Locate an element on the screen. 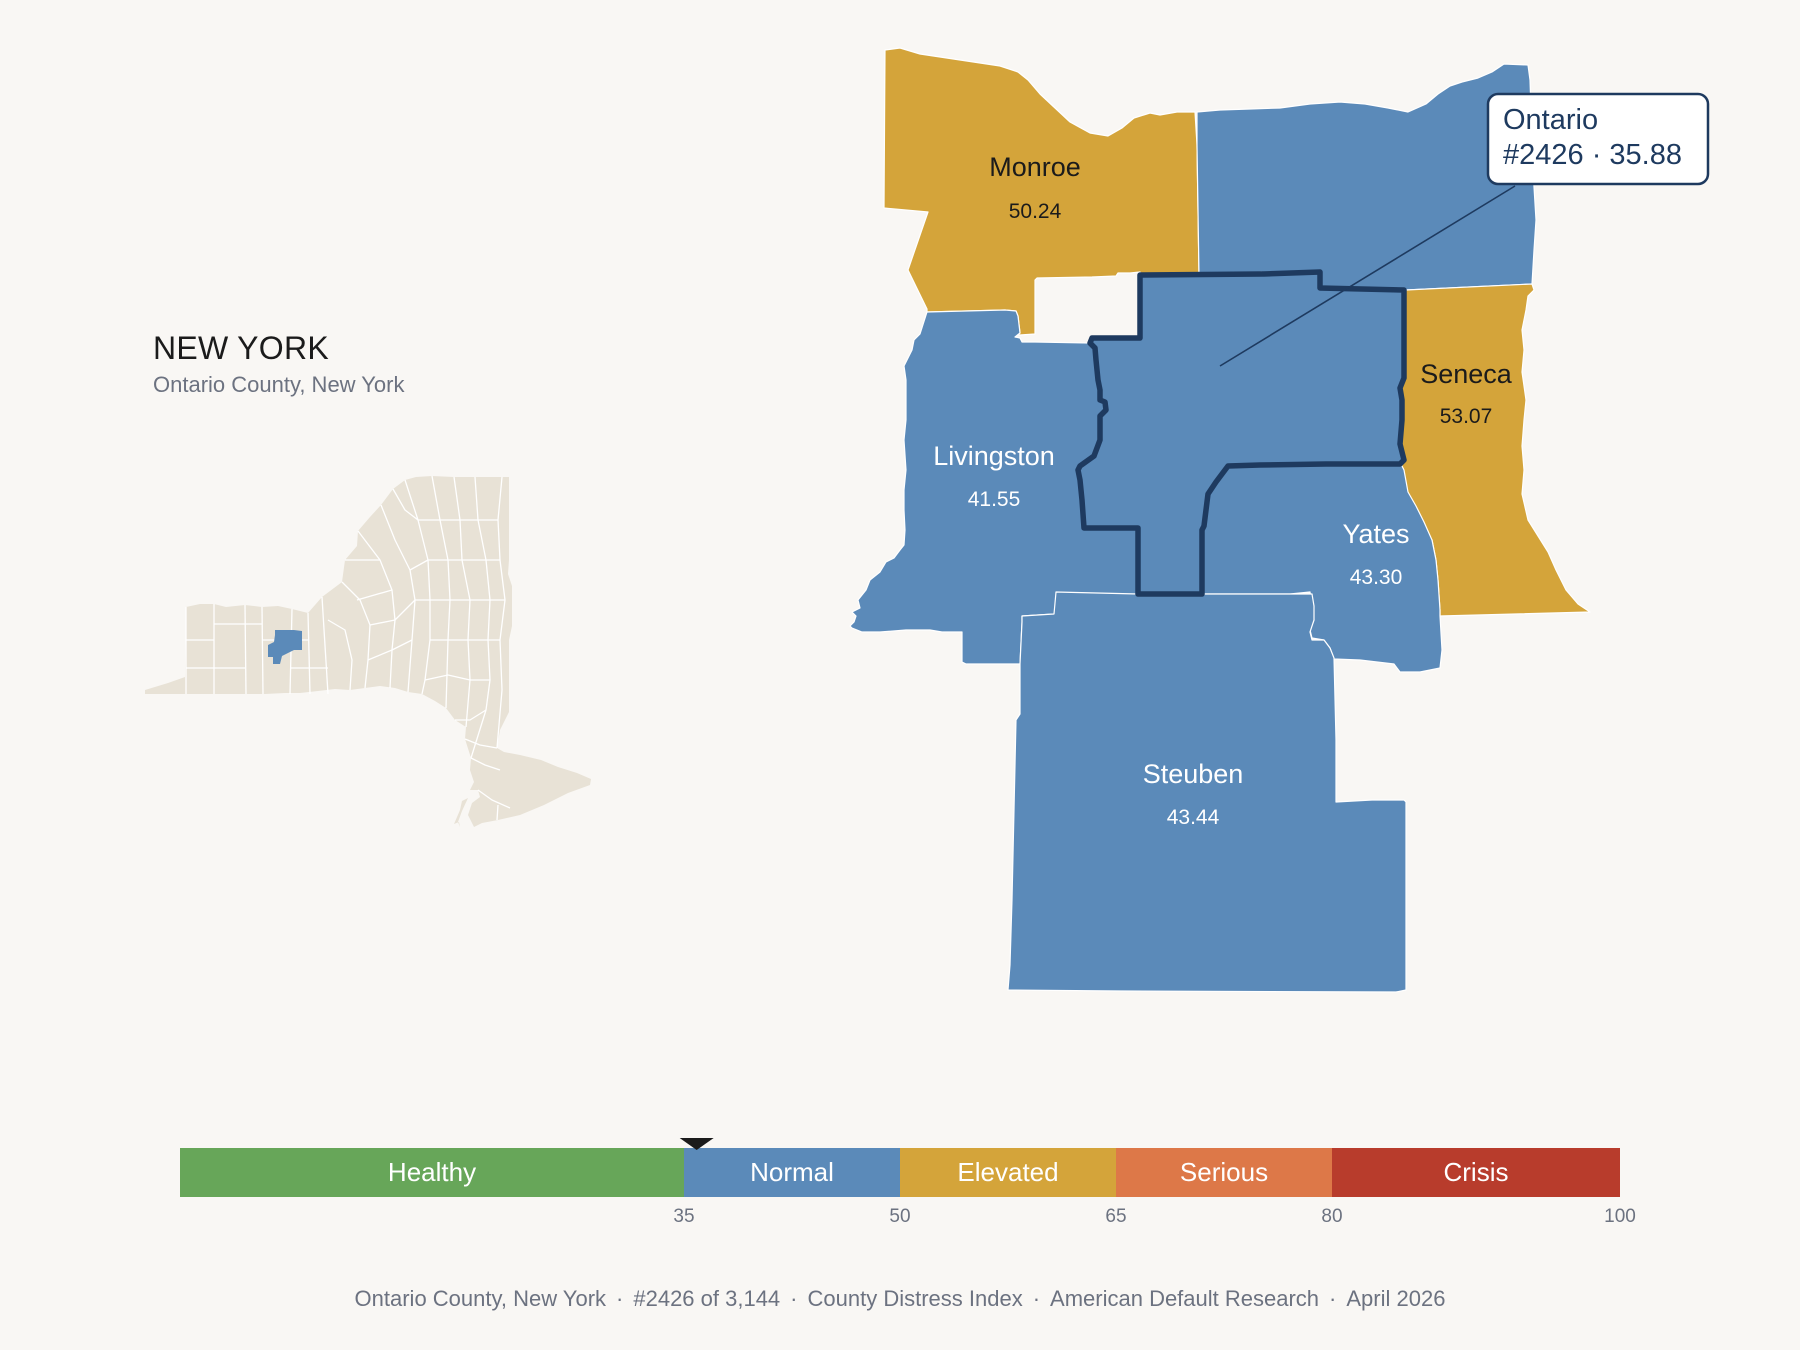 The height and width of the screenshot is (1350, 1800). scale-tick-labels: 35 50 65 80 100 is located at coordinates (1154, 1216).